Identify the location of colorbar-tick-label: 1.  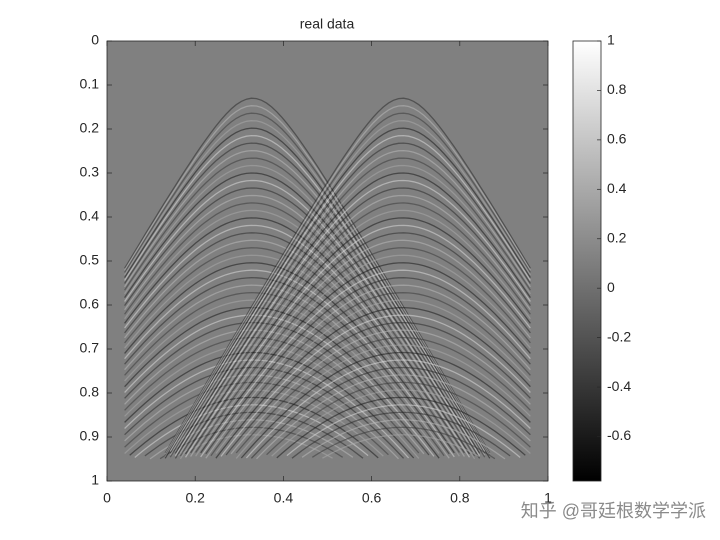
(611, 40).